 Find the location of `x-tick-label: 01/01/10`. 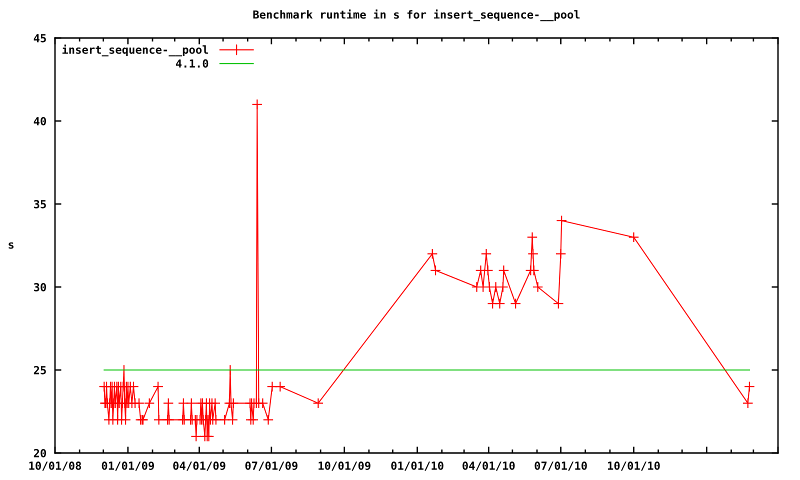

x-tick-label: 01/01/10 is located at coordinates (417, 466).